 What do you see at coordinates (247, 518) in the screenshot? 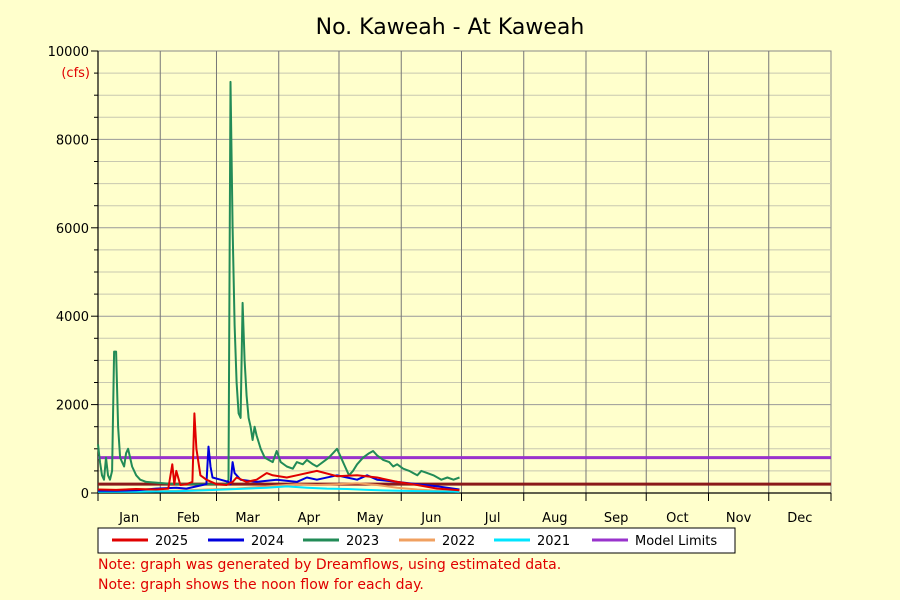
I see `x-tick-label: Mar` at bounding box center [247, 518].